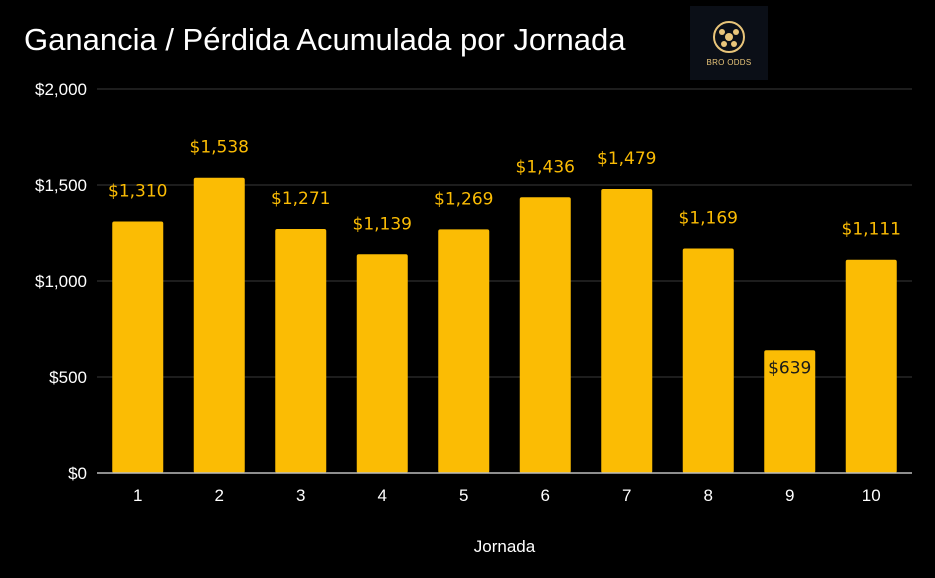 The height and width of the screenshot is (578, 935). I want to click on data-label: $1,538, so click(219, 148).